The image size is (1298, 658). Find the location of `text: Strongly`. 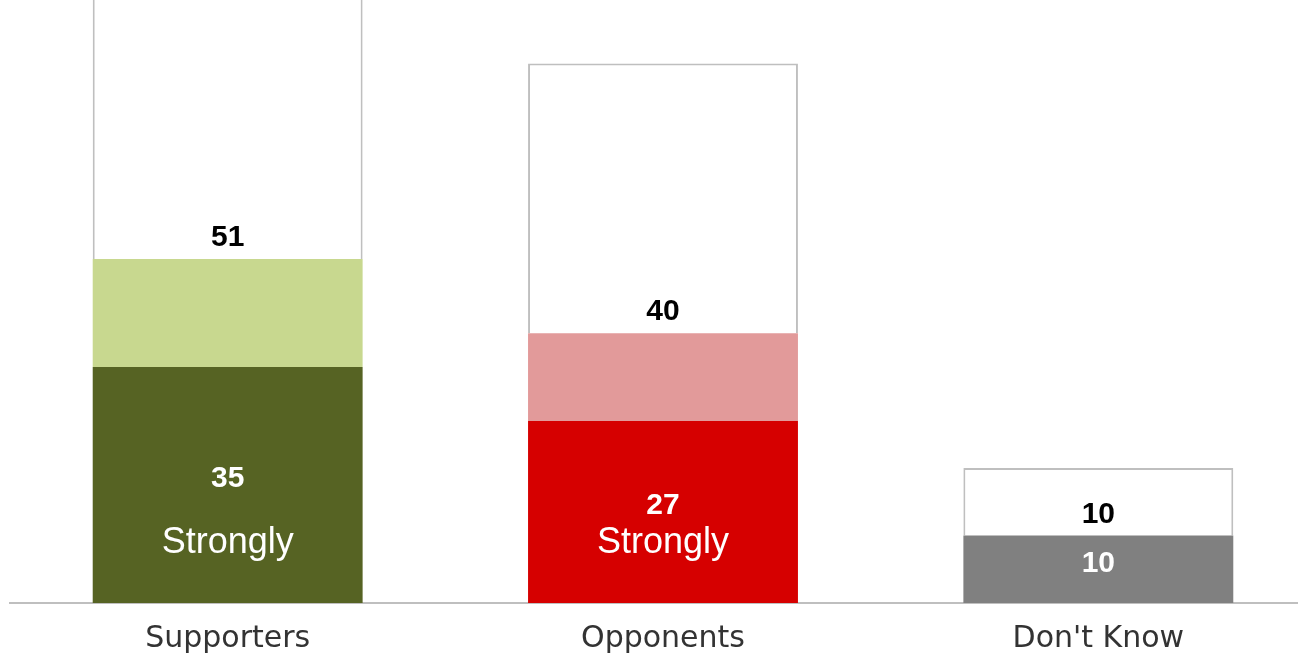

text: Strongly is located at coordinates (663, 540).